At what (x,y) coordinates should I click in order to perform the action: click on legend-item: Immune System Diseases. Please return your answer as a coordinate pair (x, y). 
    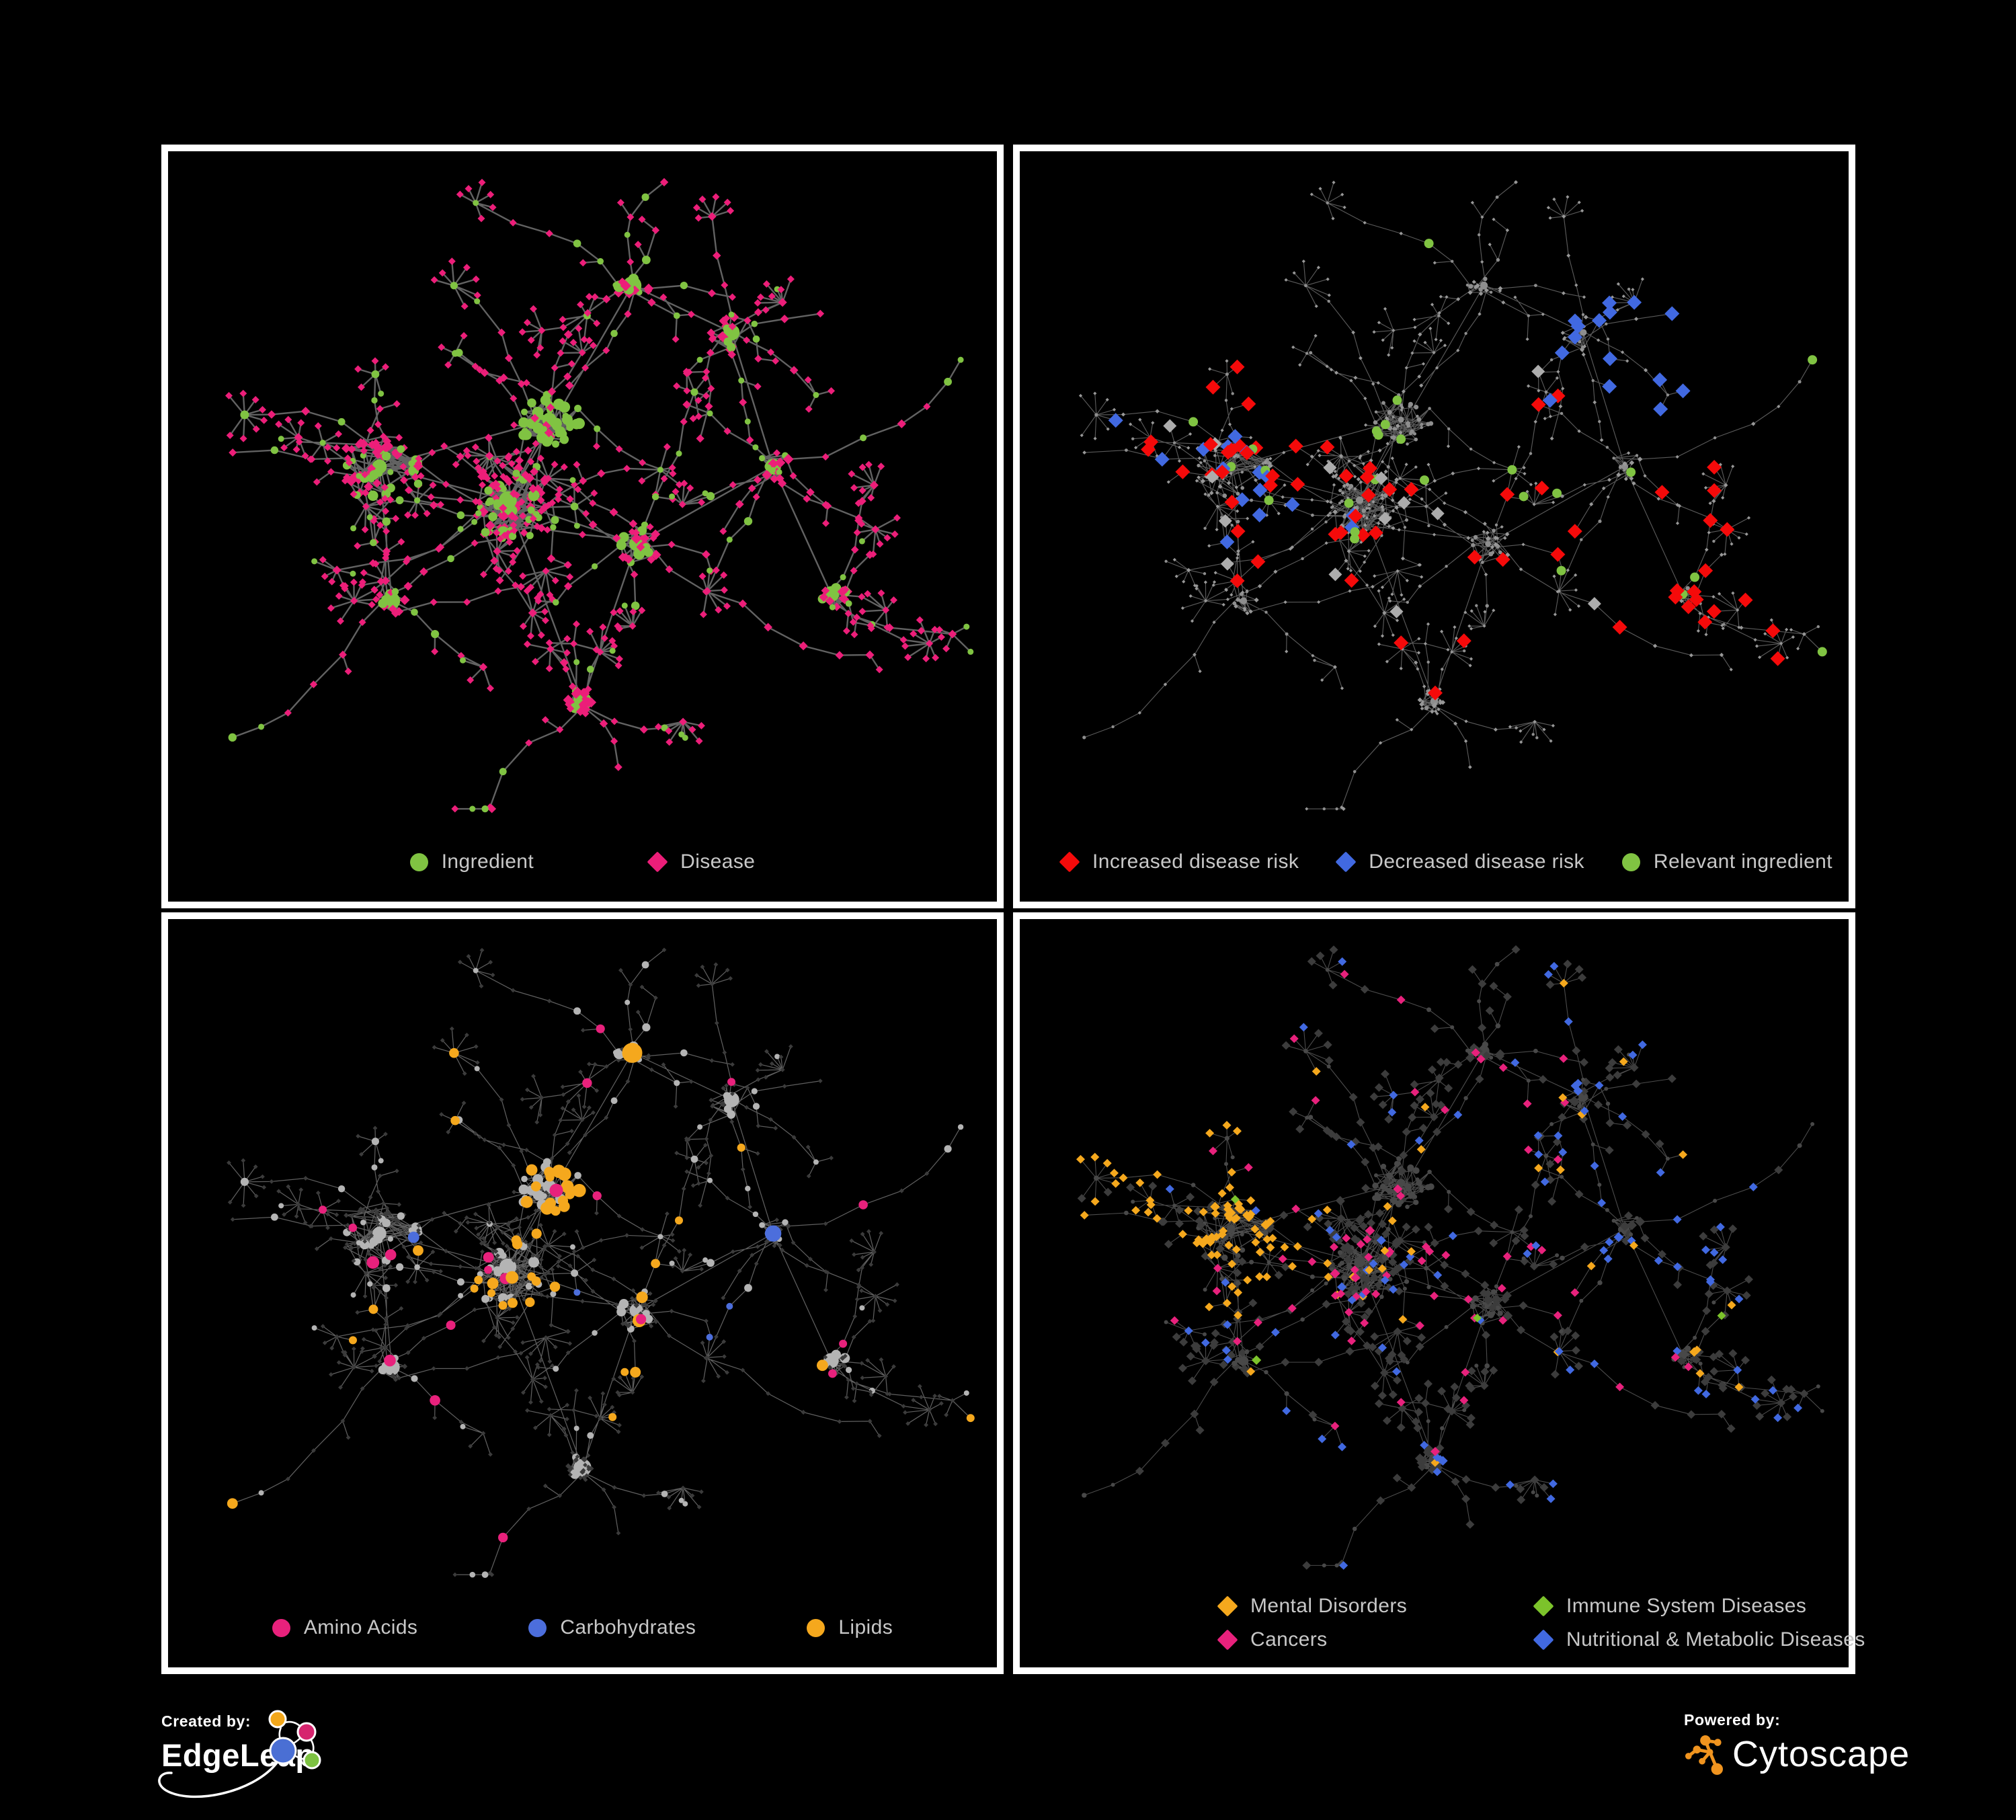
    Looking at the image, I should click on (1699, 1606).